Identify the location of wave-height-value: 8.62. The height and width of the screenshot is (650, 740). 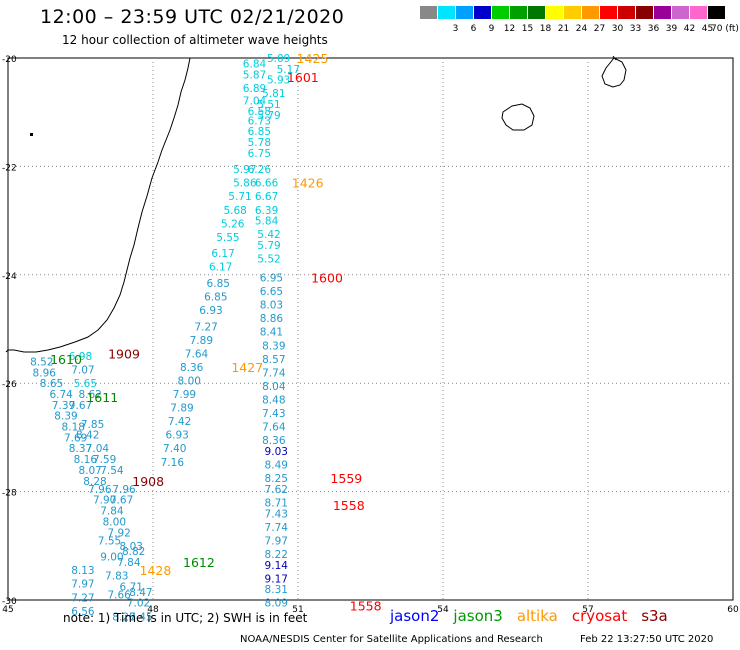
(89, 395).